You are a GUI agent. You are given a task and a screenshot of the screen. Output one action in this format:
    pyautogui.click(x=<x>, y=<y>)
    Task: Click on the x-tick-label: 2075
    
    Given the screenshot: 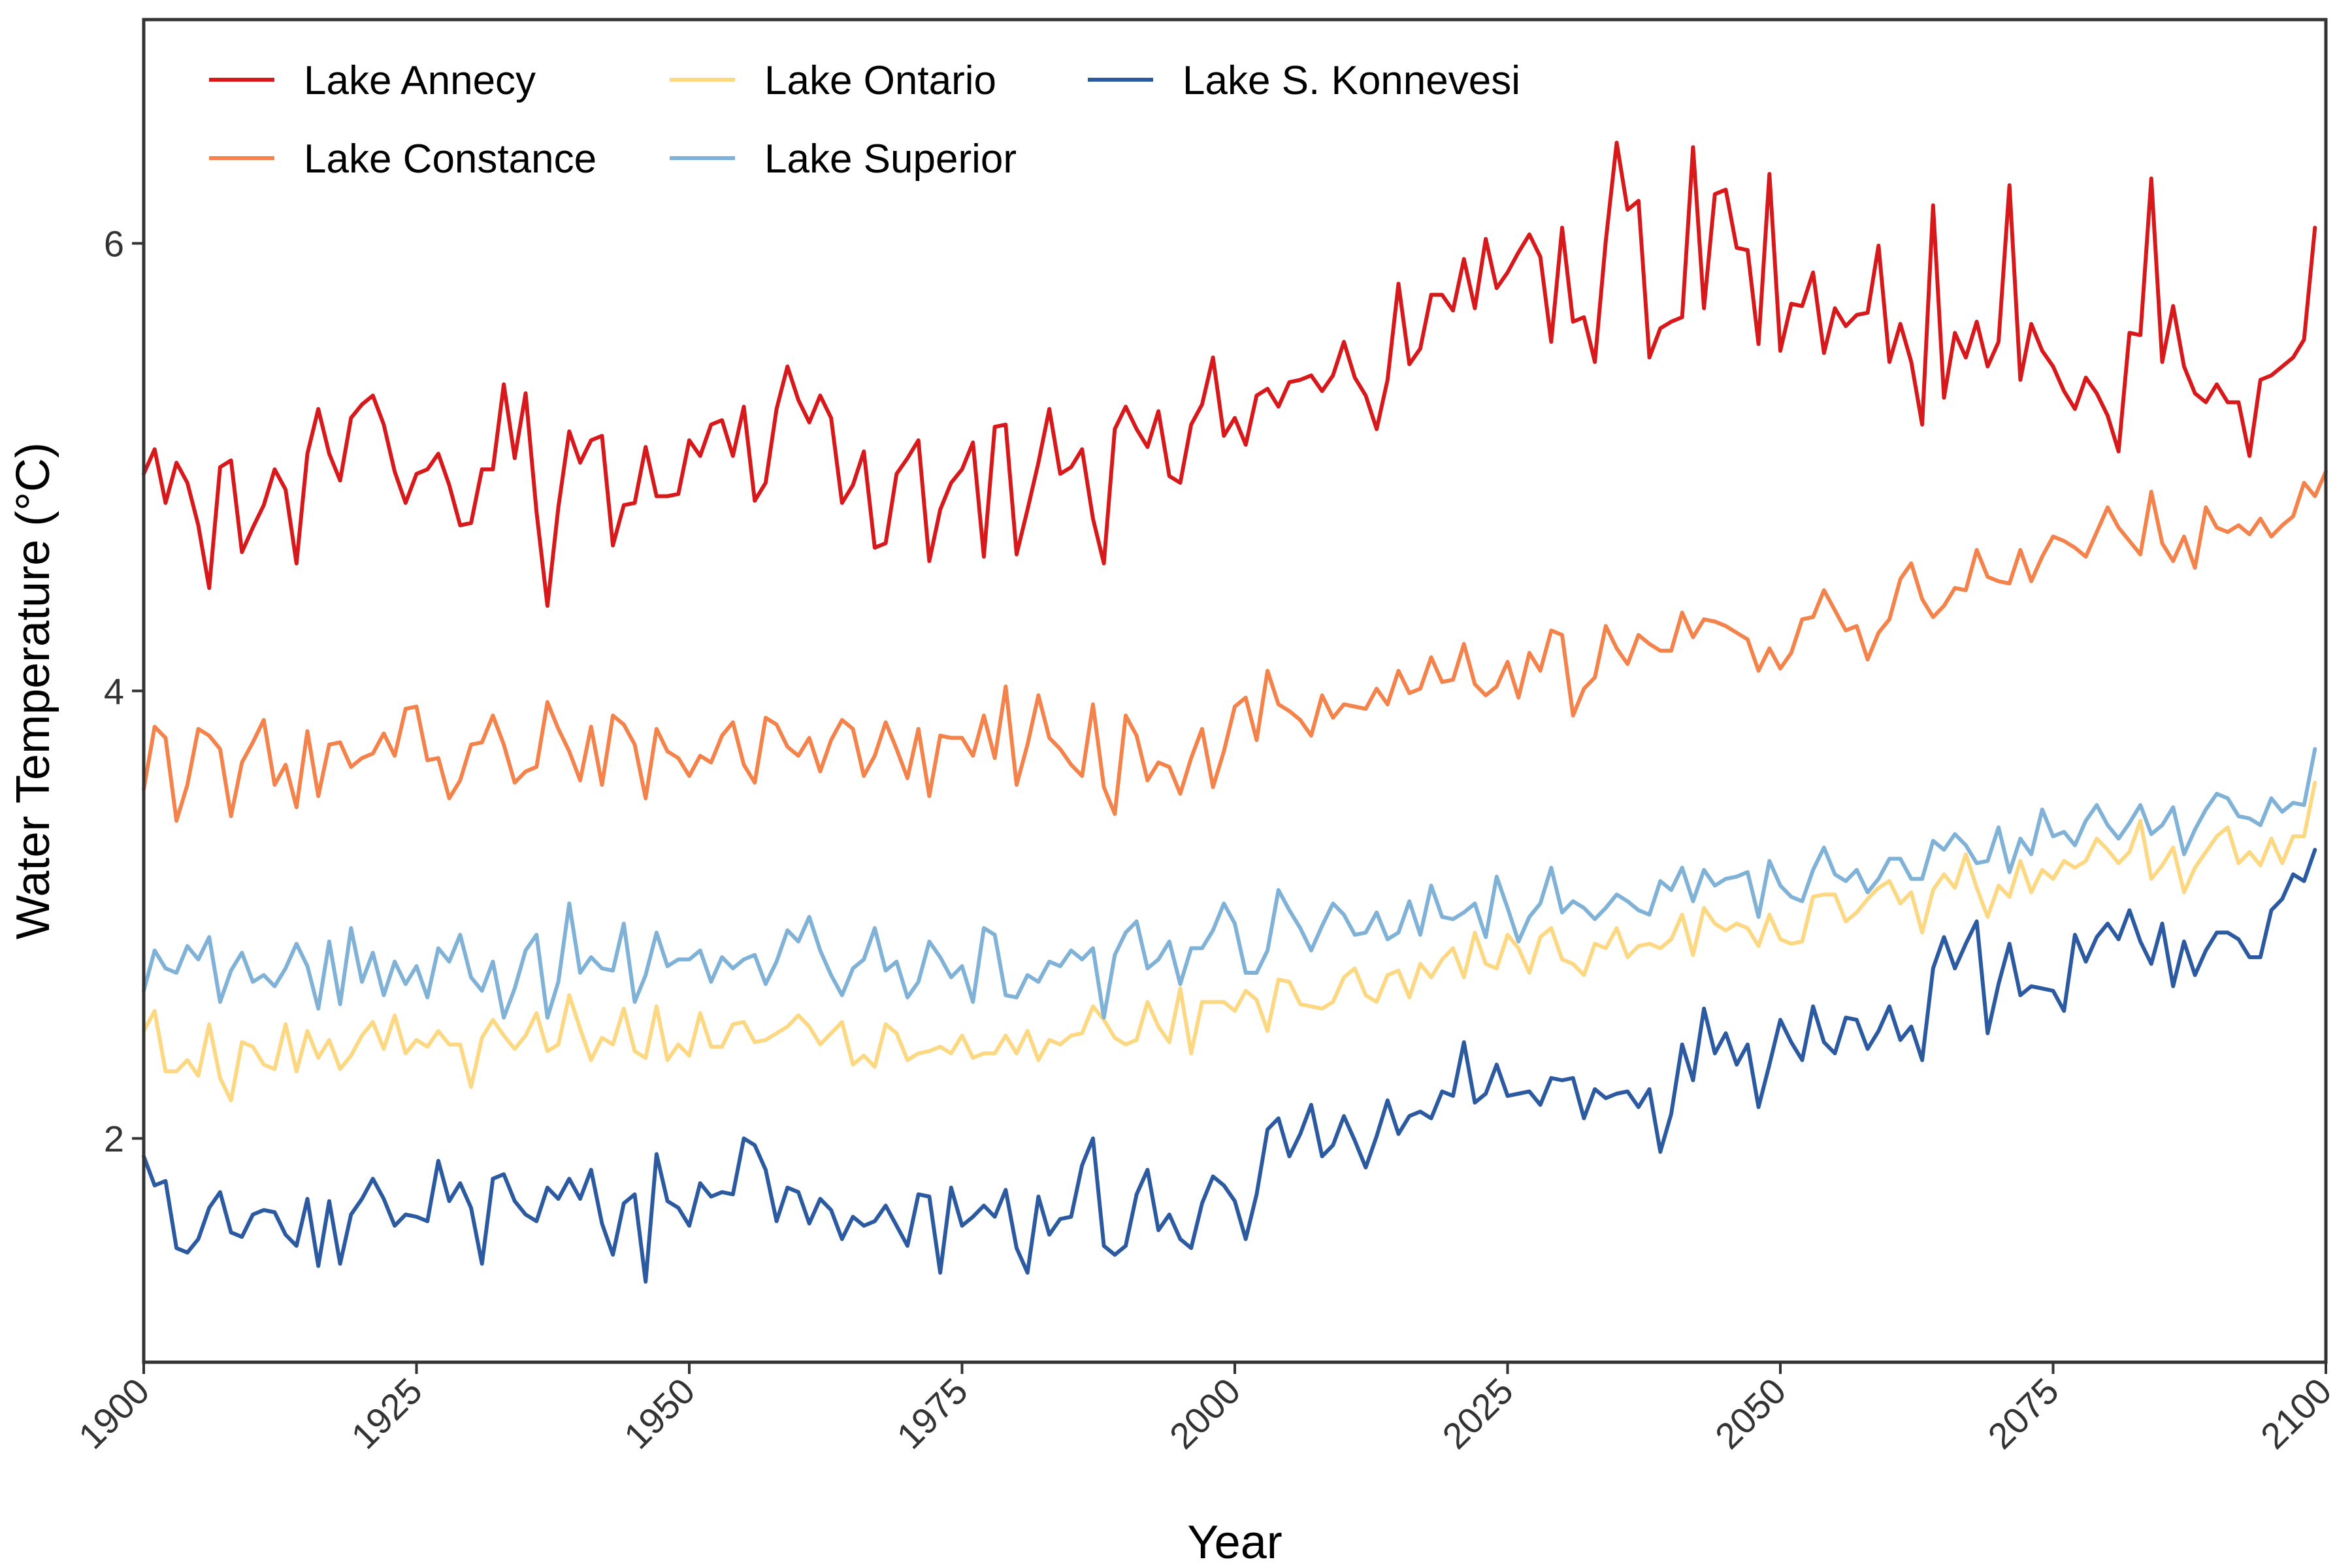 What is the action you would take?
    pyautogui.click(x=2023, y=1413)
    